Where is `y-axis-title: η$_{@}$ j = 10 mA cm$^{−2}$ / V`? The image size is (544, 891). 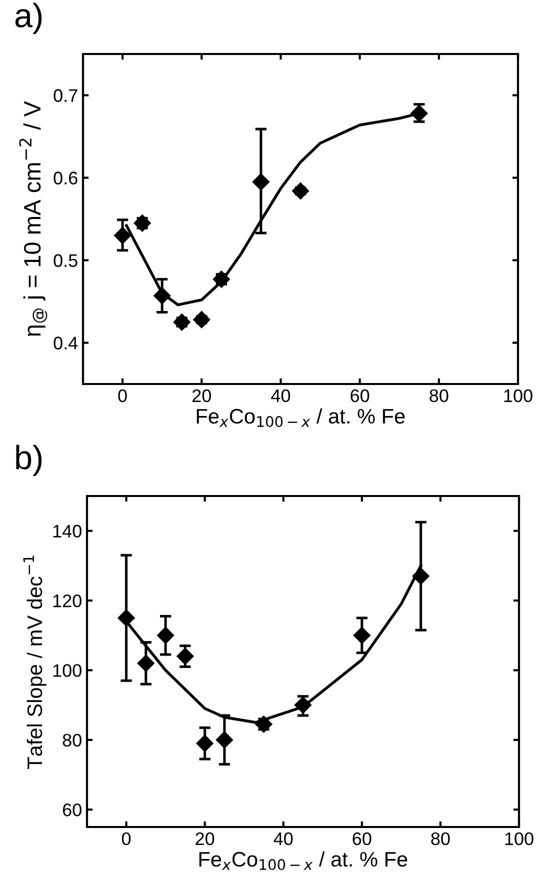
y-axis-title: η$_{@}$ j = 10 mA cm$^{−2}$ / V is located at coordinates (33, 218).